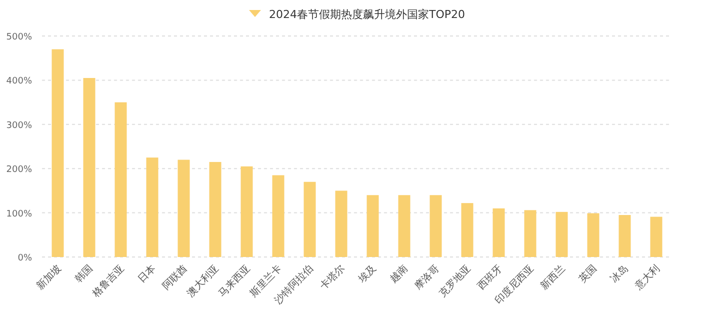  What do you see at coordinates (399, 274) in the screenshot?
I see `x-tick-label: 越南` at bounding box center [399, 274].